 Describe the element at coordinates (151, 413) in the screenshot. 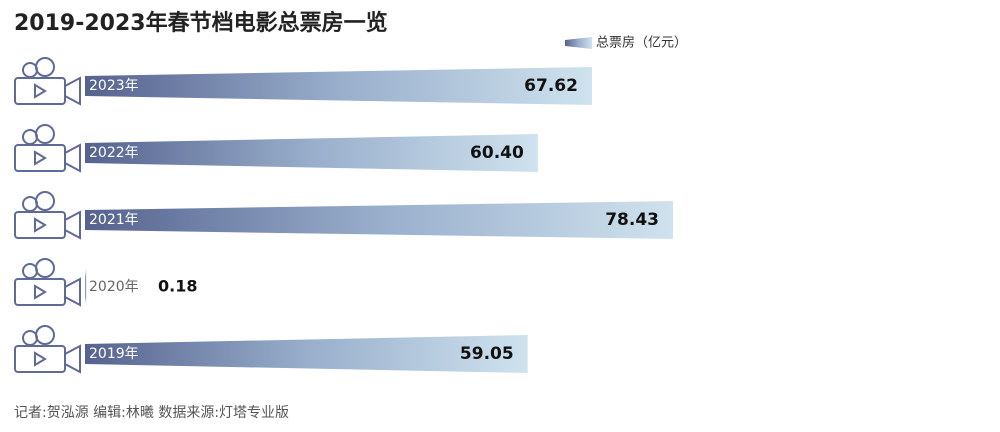

I see `footer-note: 记者:贺泓源 编辑:林曦 数据来源:灯塔专业版` at that location.